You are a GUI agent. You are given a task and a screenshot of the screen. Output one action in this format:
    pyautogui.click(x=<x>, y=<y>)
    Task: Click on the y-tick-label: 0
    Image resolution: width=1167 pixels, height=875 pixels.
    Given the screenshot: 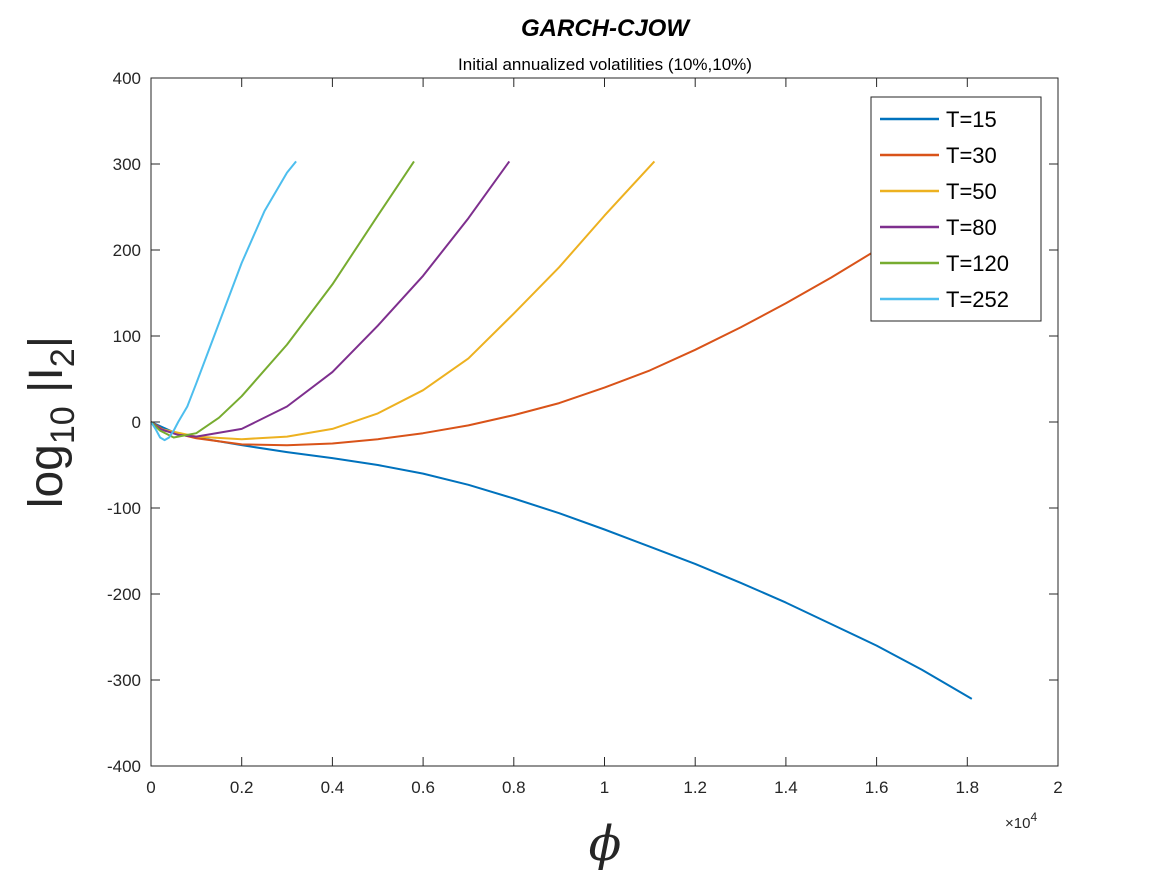 What is the action you would take?
    pyautogui.click(x=136, y=422)
    